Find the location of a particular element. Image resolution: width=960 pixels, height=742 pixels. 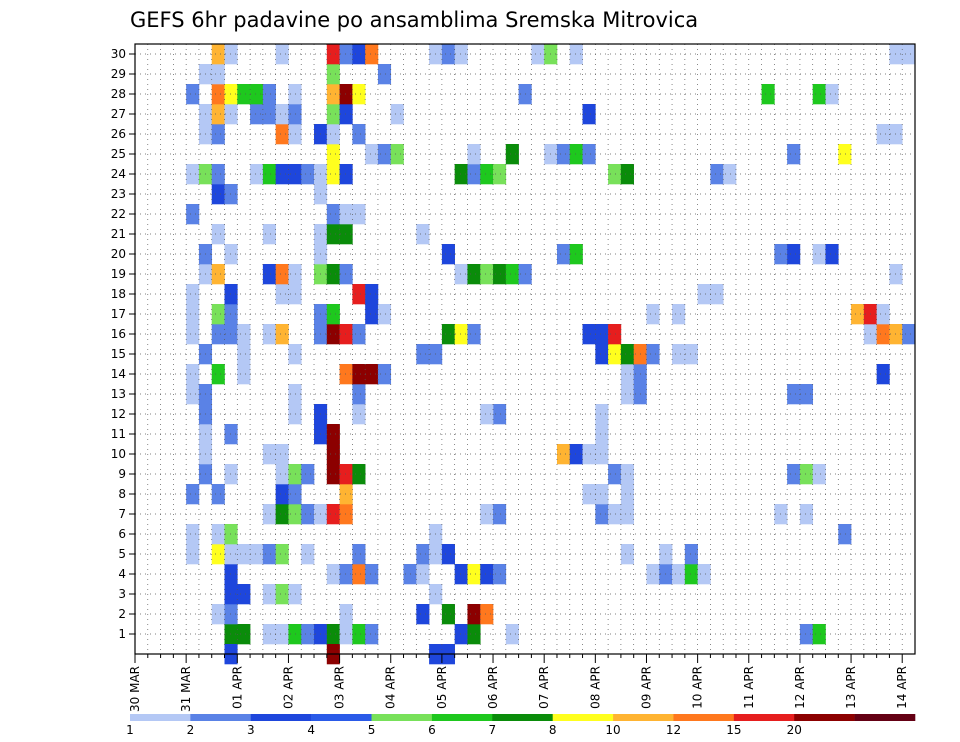

cell-m25-t35 is located at coordinates (589, 154).